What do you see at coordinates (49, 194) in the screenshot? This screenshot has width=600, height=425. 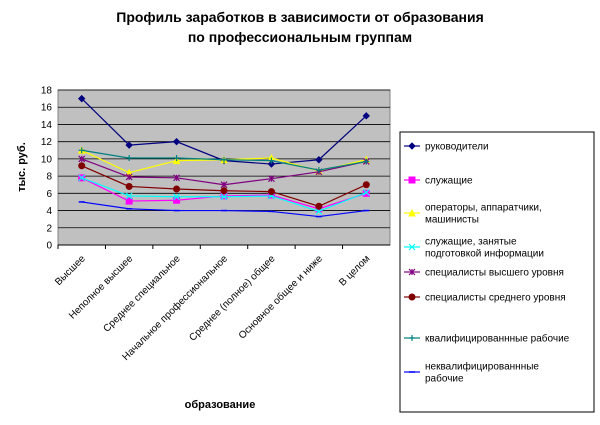 I see `y-tick-label: 6` at bounding box center [49, 194].